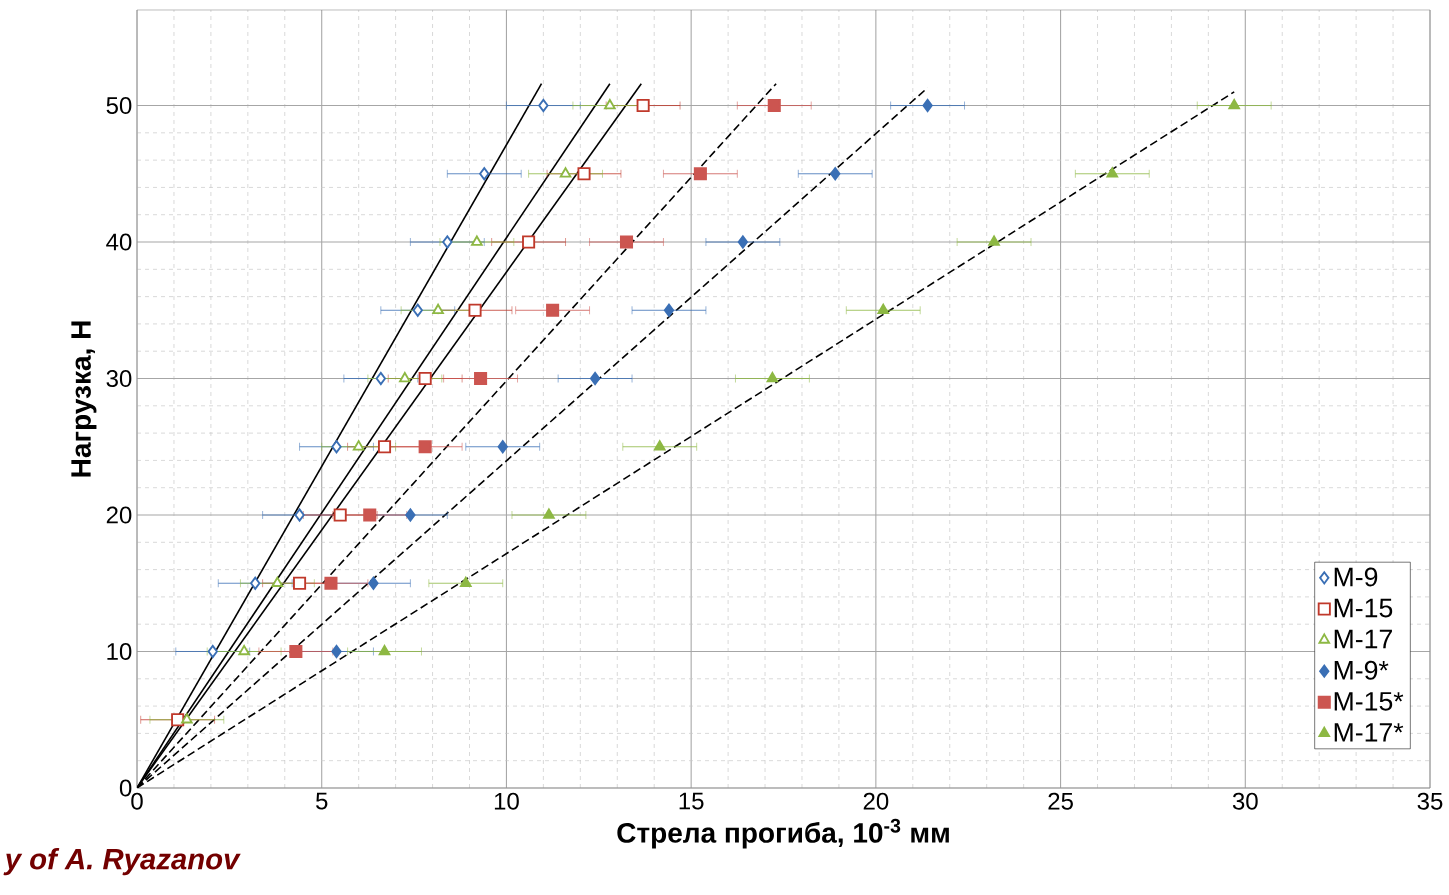 This screenshot has height=895, width=1449. I want to click on x-tick-label: 35, so click(1430, 801).